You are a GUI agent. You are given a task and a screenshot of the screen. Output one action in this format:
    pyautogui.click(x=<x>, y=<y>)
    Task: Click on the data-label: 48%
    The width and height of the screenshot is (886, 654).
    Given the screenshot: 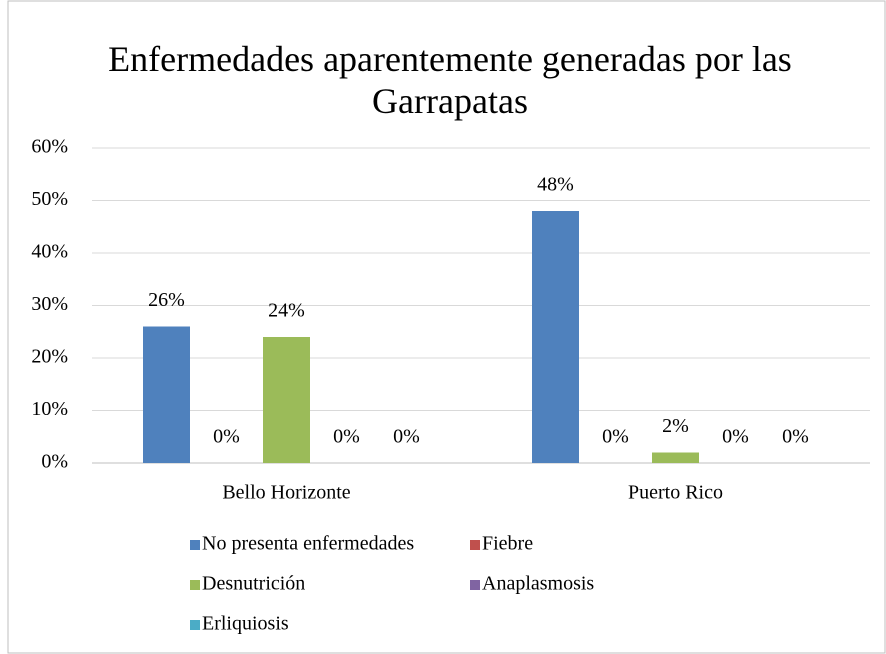 What is the action you would take?
    pyautogui.click(x=555, y=185)
    